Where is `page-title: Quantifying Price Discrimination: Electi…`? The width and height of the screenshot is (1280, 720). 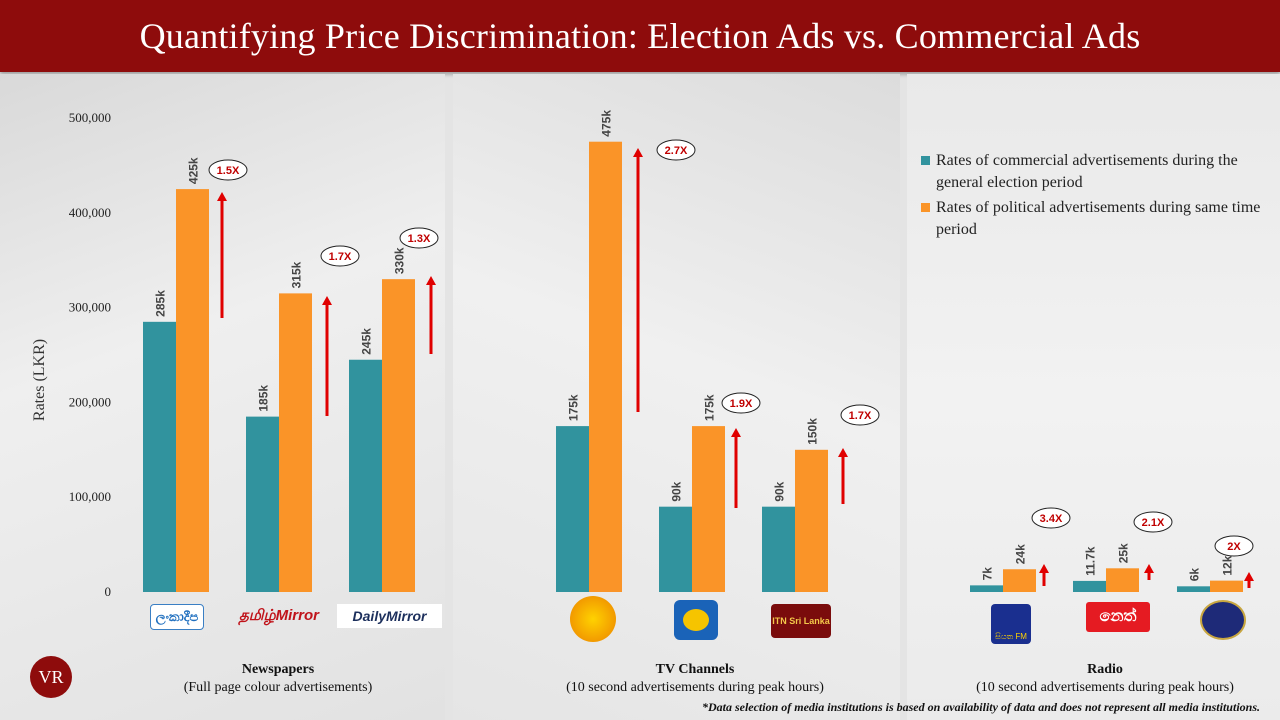
page-title: Quantifying Price Discrimination: Electi… is located at coordinates (640, 36).